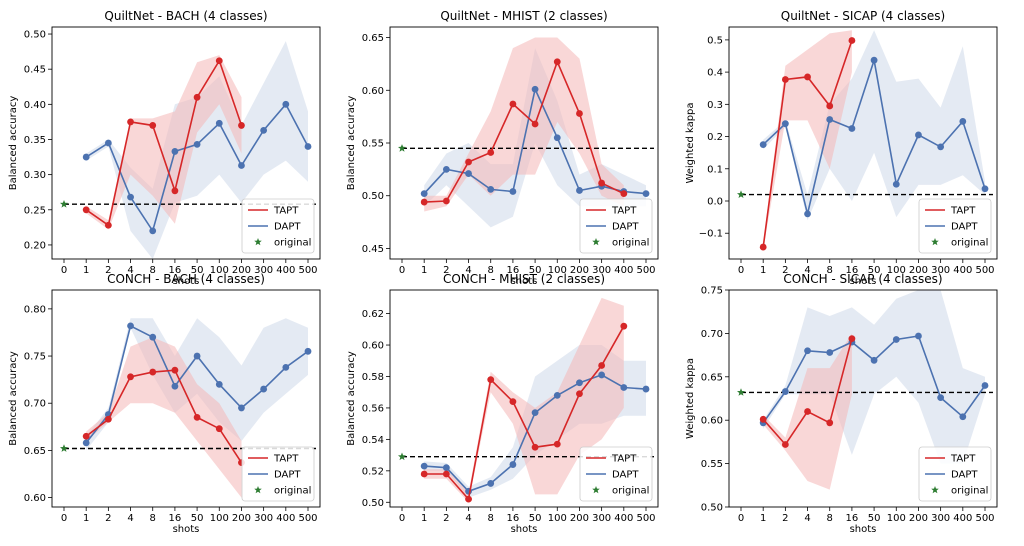  I want to click on y-tick-label: 0.75, so click(35, 357).